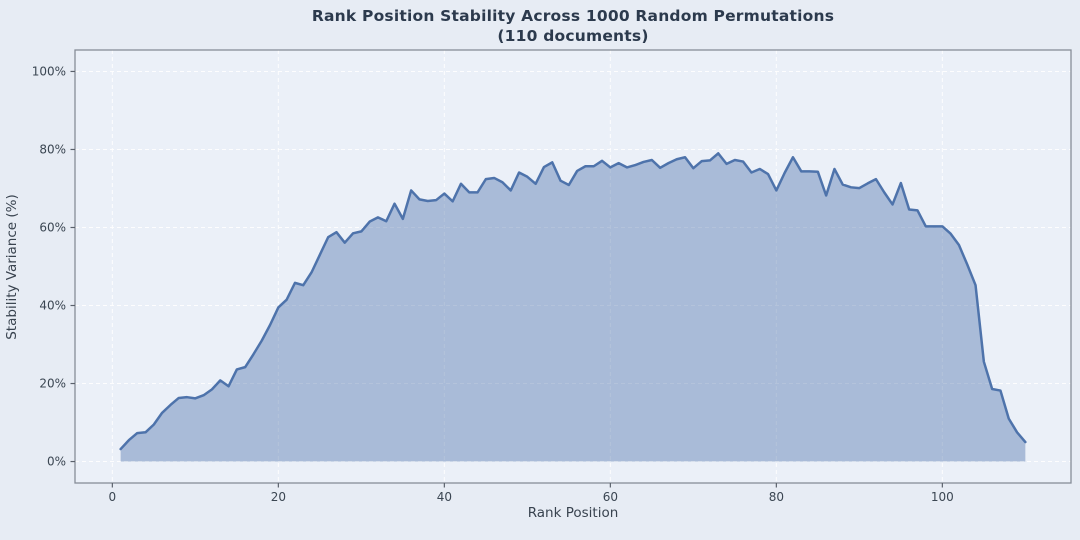 The height and width of the screenshot is (540, 1080). I want to click on x-axis-label: Rank Position, so click(573, 513).